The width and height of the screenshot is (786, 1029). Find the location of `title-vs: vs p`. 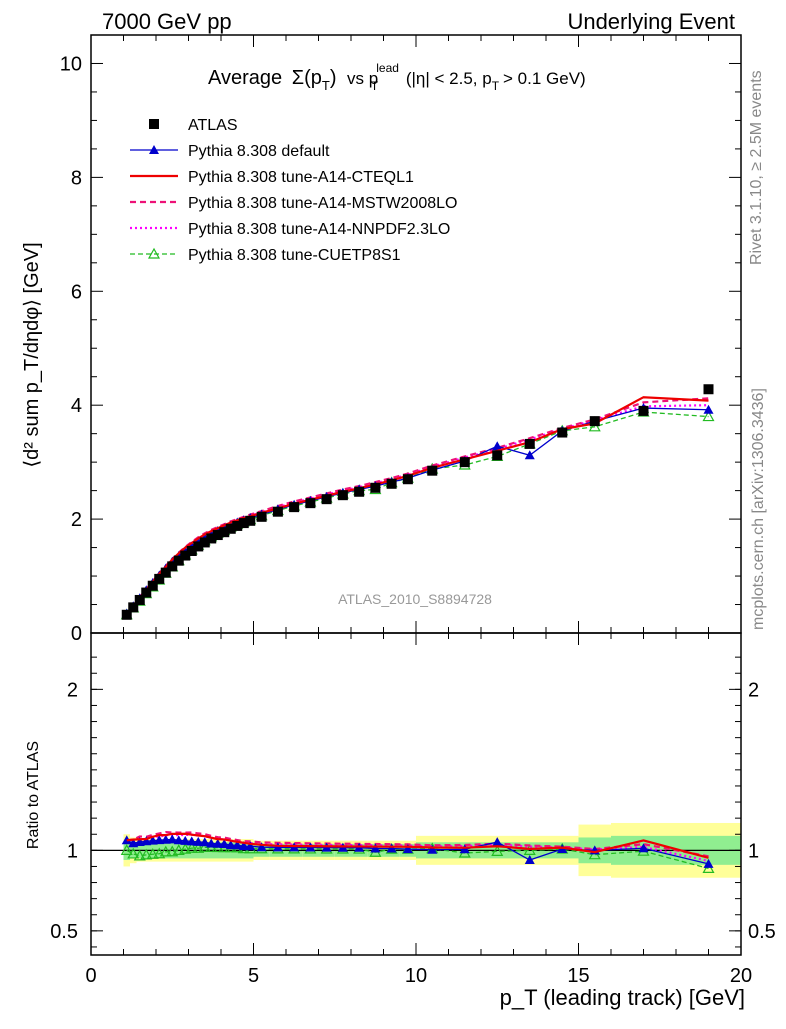

title-vs: vs p is located at coordinates (362, 78).